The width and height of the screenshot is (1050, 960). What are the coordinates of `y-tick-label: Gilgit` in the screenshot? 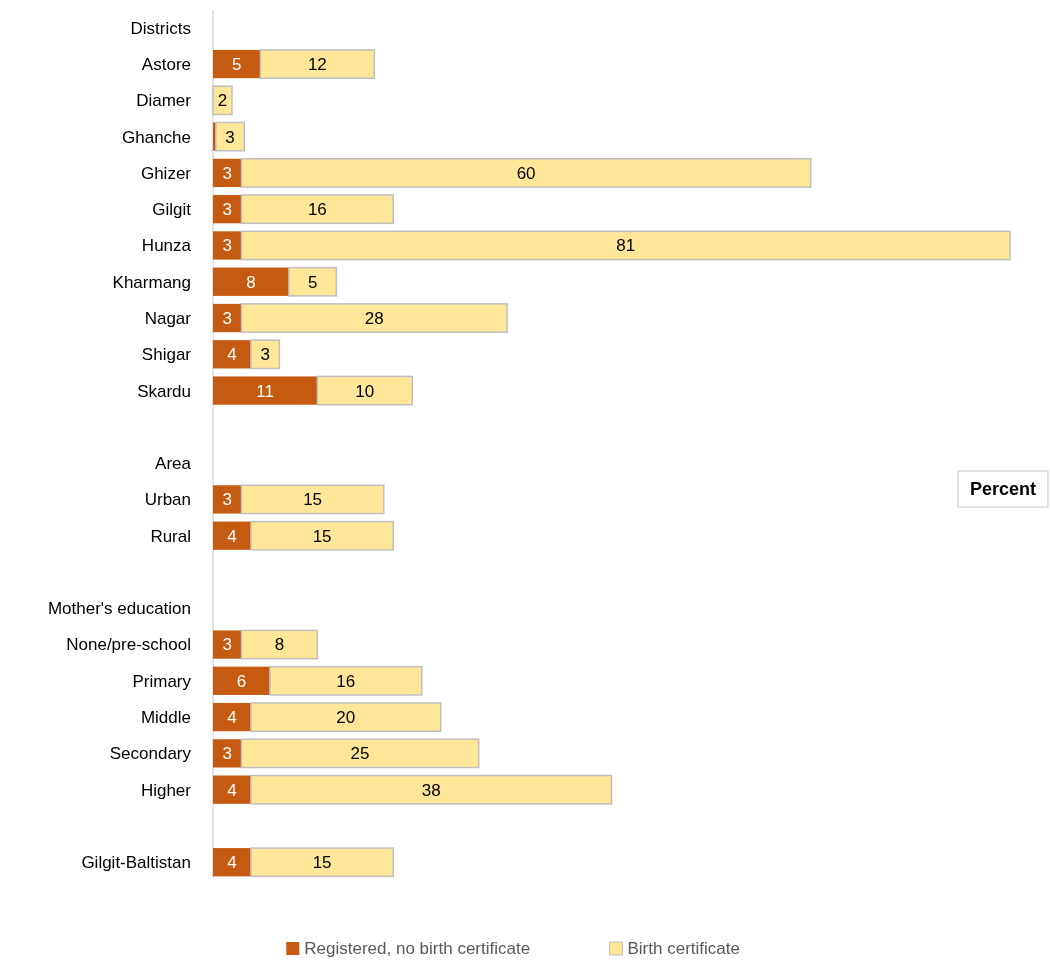 It's located at (172, 210).